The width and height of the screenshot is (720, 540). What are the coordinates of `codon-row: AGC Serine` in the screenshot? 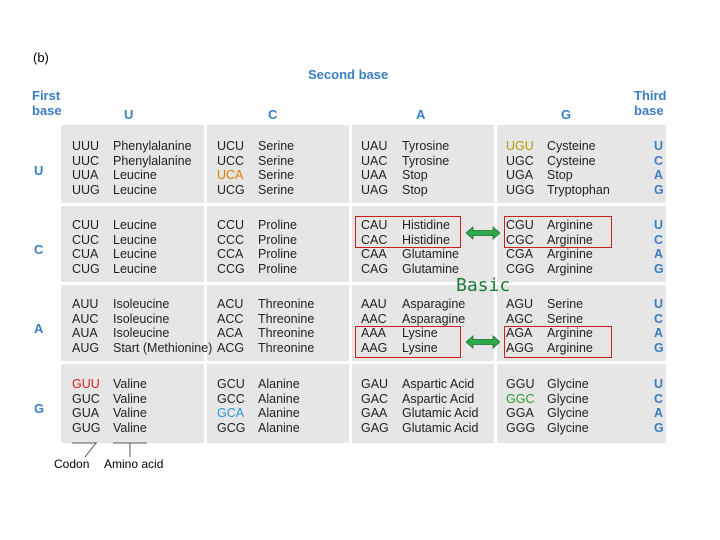 It's located at (549, 319).